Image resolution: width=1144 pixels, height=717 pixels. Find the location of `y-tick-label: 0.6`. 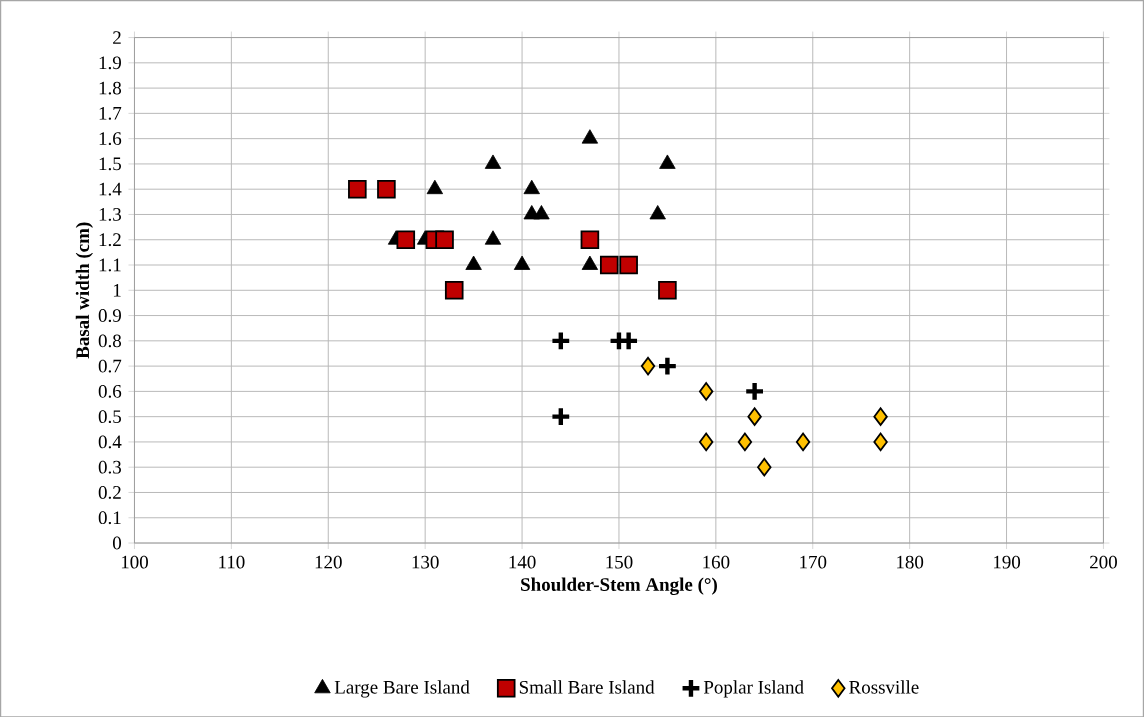

y-tick-label: 0.6 is located at coordinates (110, 391).